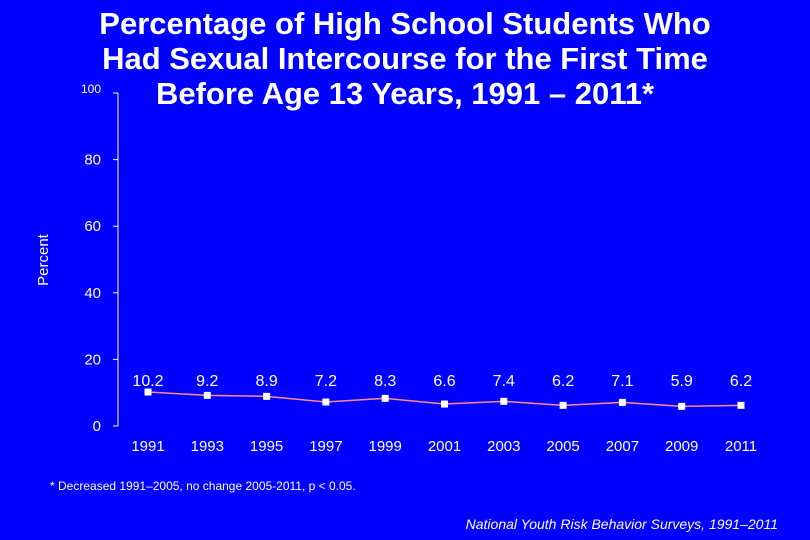 The image size is (810, 540). I want to click on y-axis-label: Percent, so click(43, 259).